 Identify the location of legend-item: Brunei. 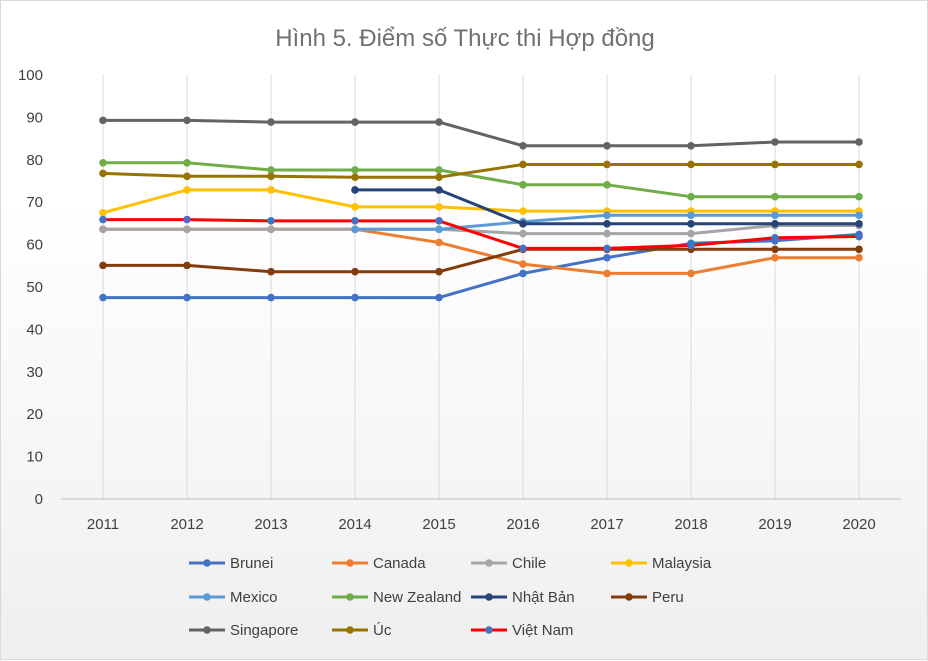
(231, 563).